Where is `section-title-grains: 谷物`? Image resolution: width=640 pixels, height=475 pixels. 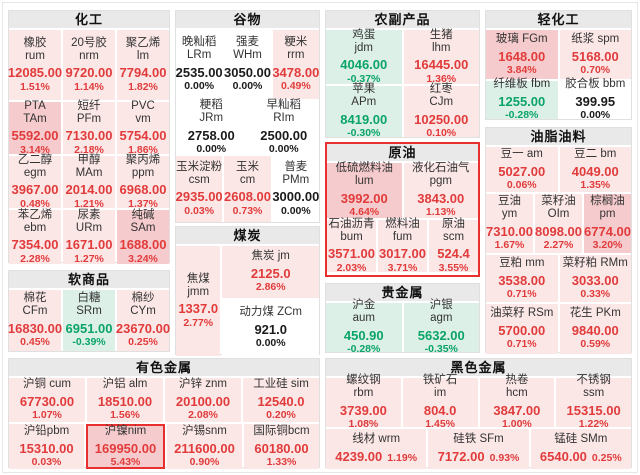
section-title-grains: 谷物 is located at coordinates (247, 19).